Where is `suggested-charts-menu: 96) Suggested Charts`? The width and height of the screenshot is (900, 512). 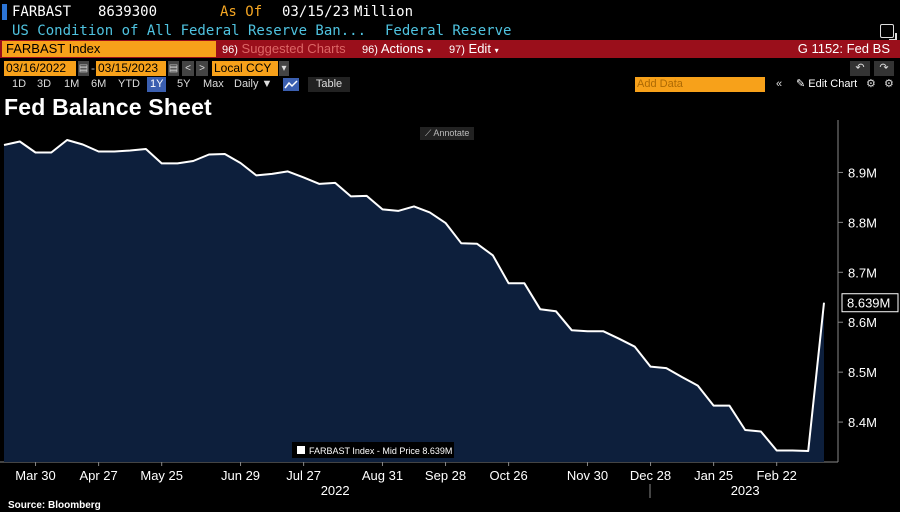
suggested-charts-menu: 96) Suggested Charts is located at coordinates (284, 49).